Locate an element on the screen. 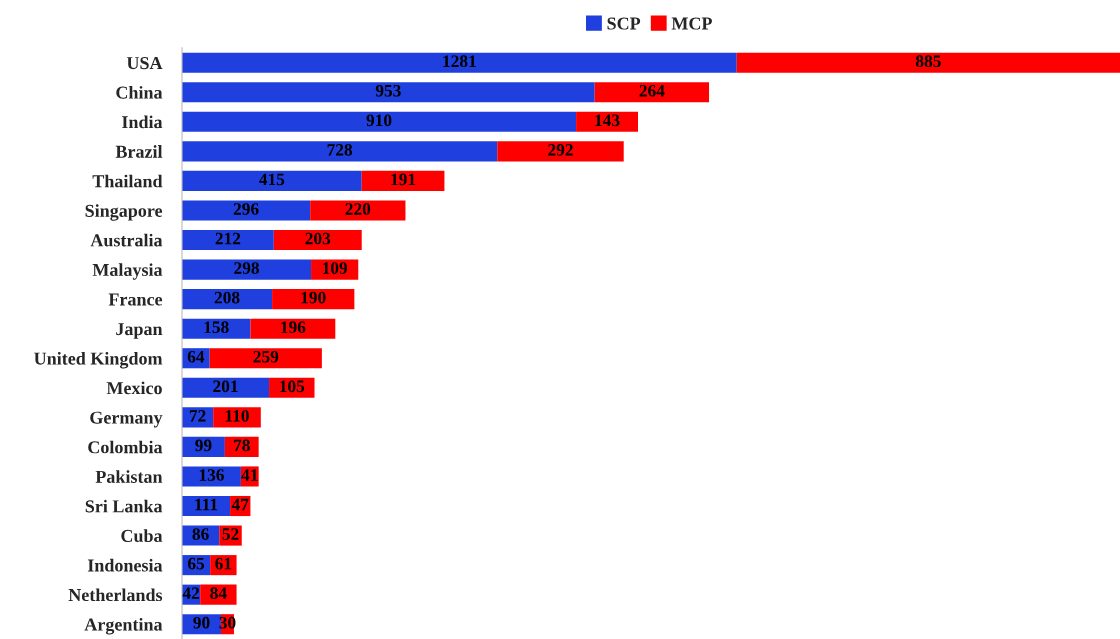 The image size is (1120, 639). data-label: 78 is located at coordinates (242, 445).